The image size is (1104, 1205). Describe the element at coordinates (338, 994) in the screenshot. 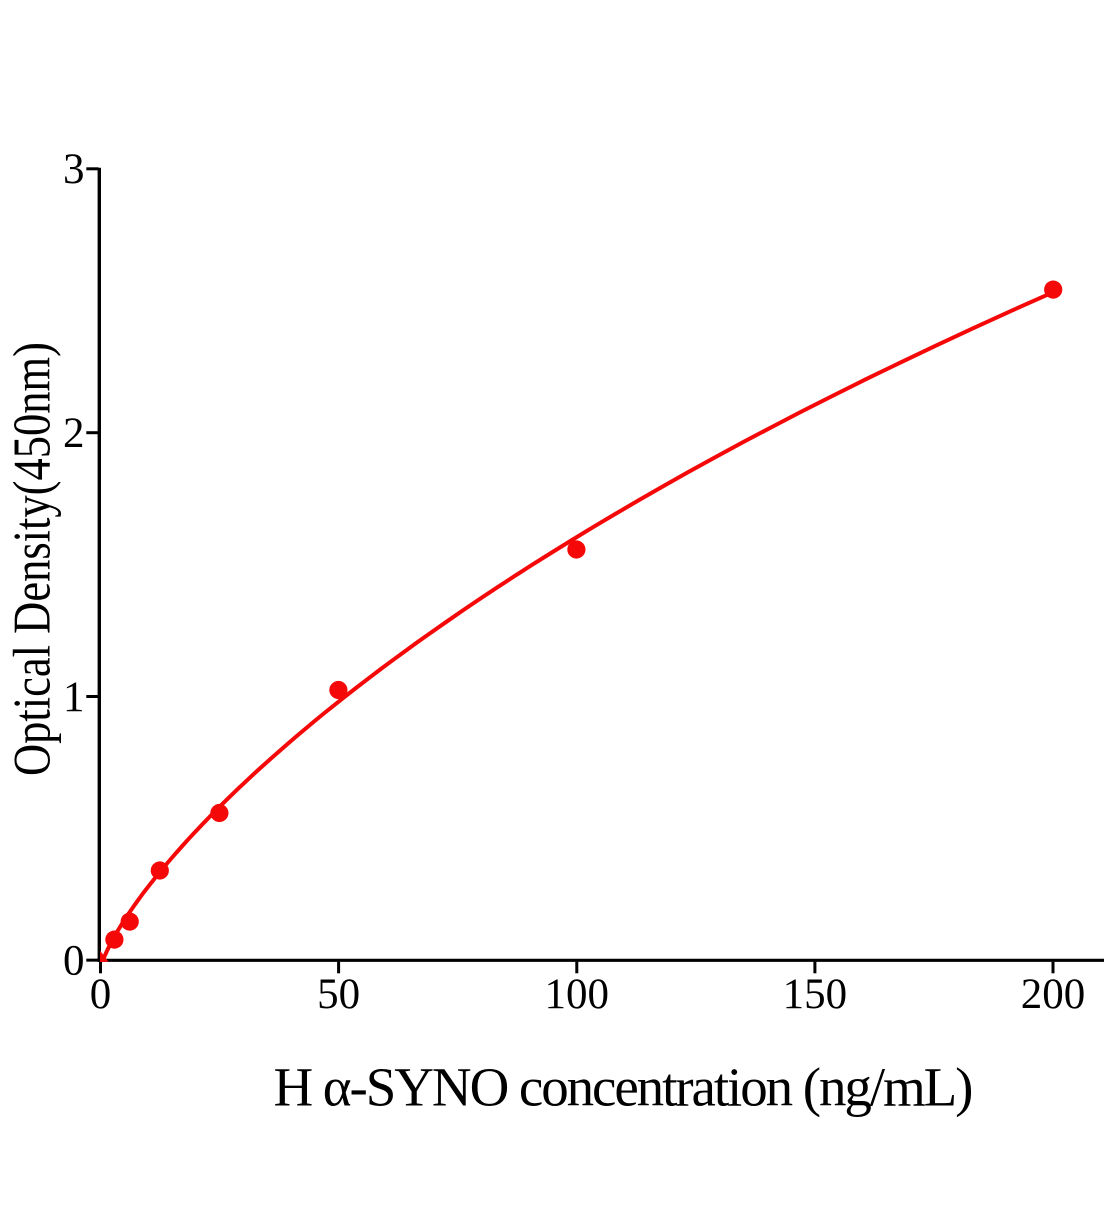

I see `svg-text: 50` at that location.